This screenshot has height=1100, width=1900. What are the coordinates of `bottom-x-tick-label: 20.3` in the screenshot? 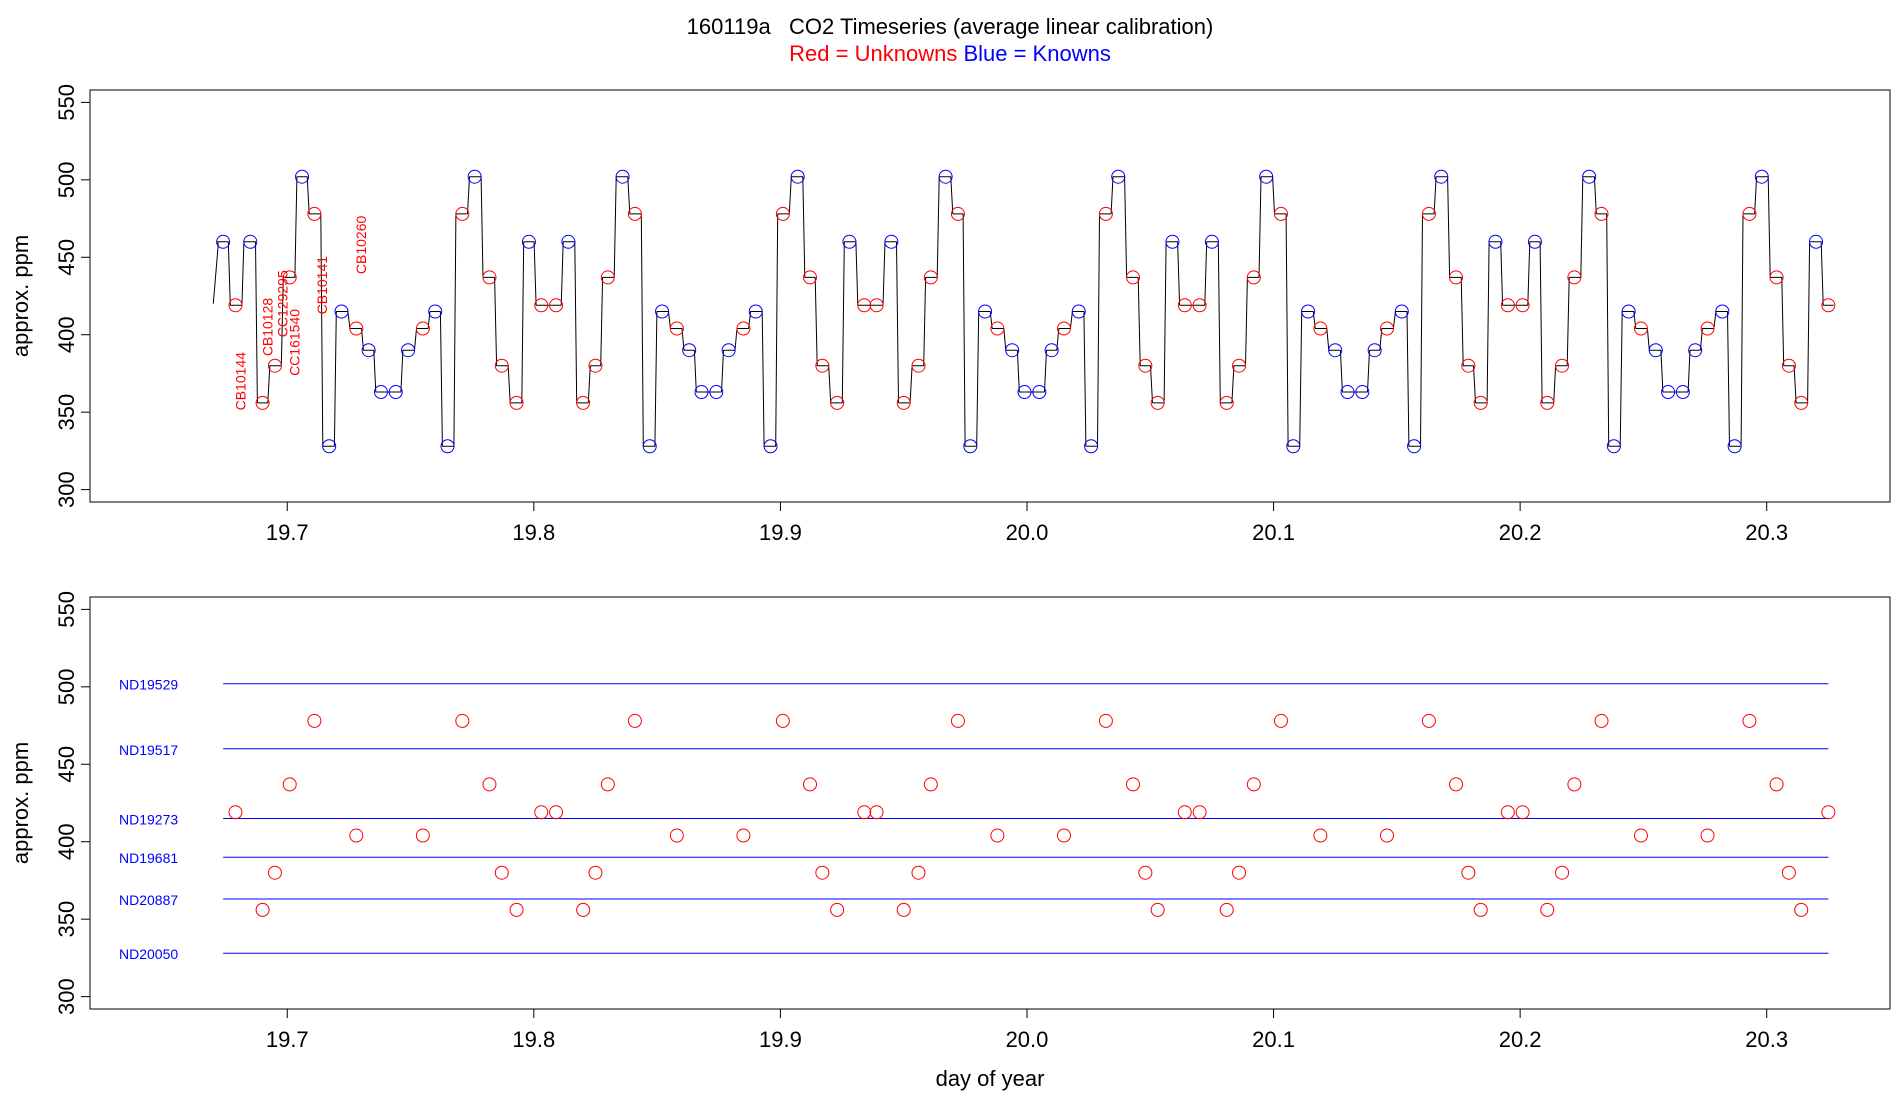 It's located at (1766, 1039).